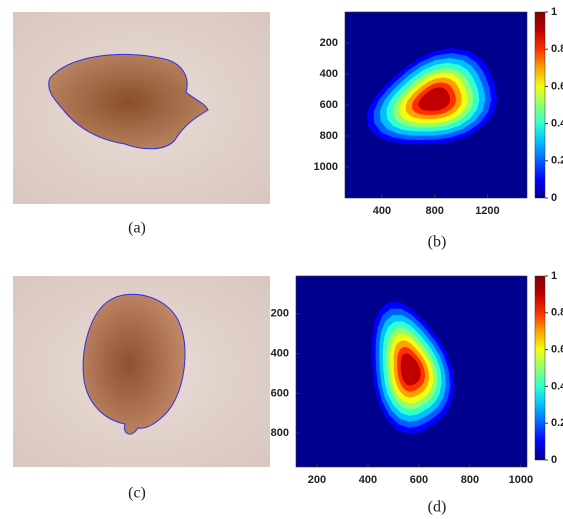  Describe the element at coordinates (437, 507) in the screenshot. I see `panel-label: (d)` at that location.